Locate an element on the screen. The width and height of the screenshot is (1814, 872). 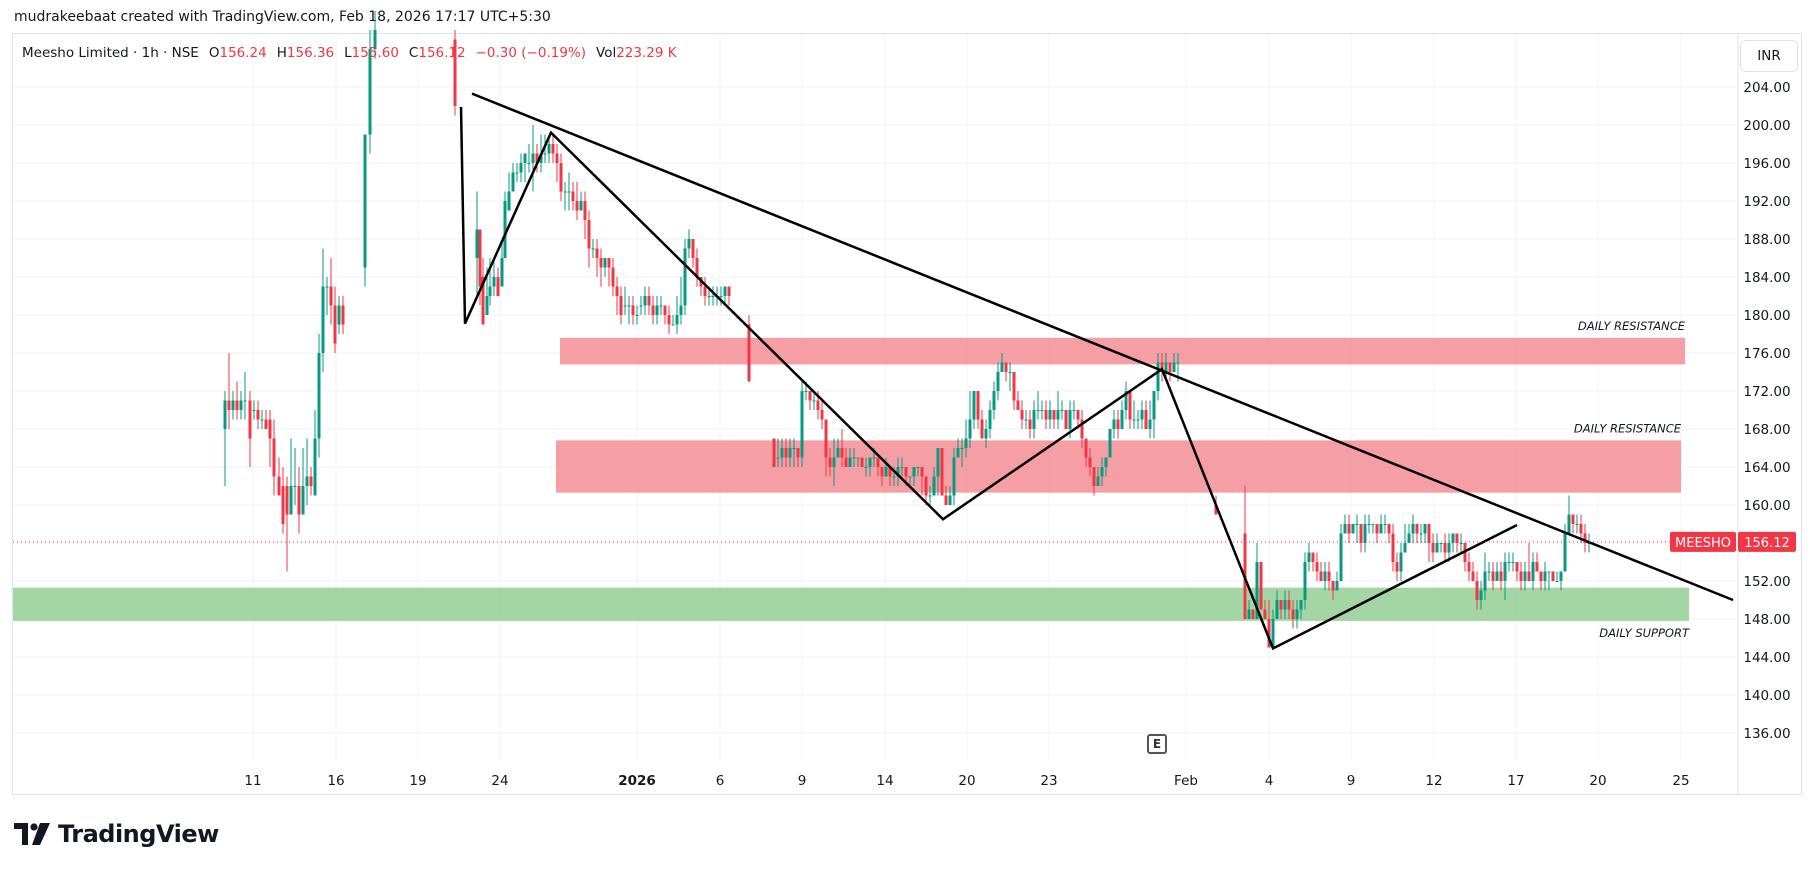
time-tick-label: 19 is located at coordinates (417, 781).